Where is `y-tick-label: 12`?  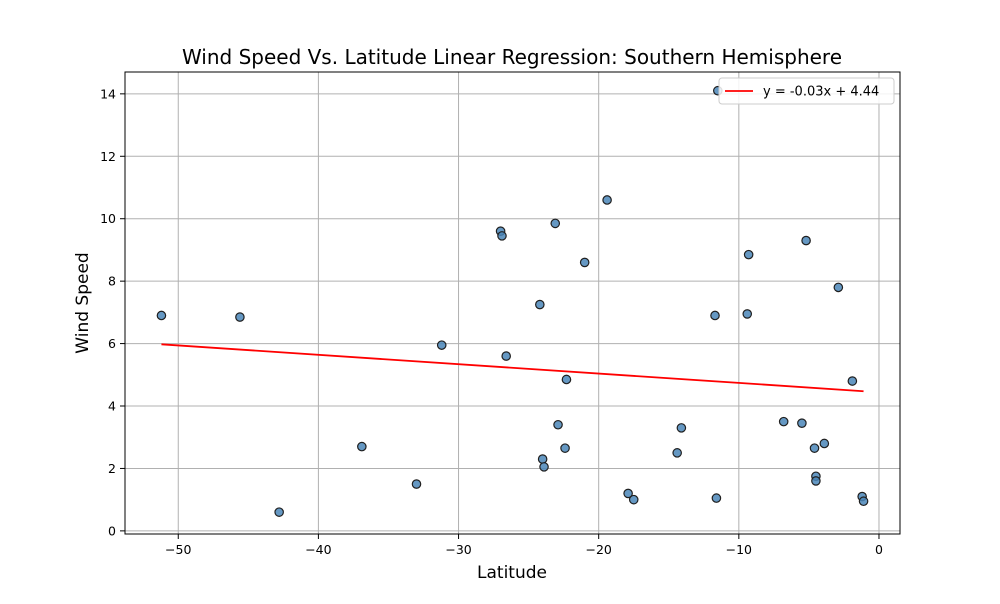 y-tick-label: 12 is located at coordinates (108, 156).